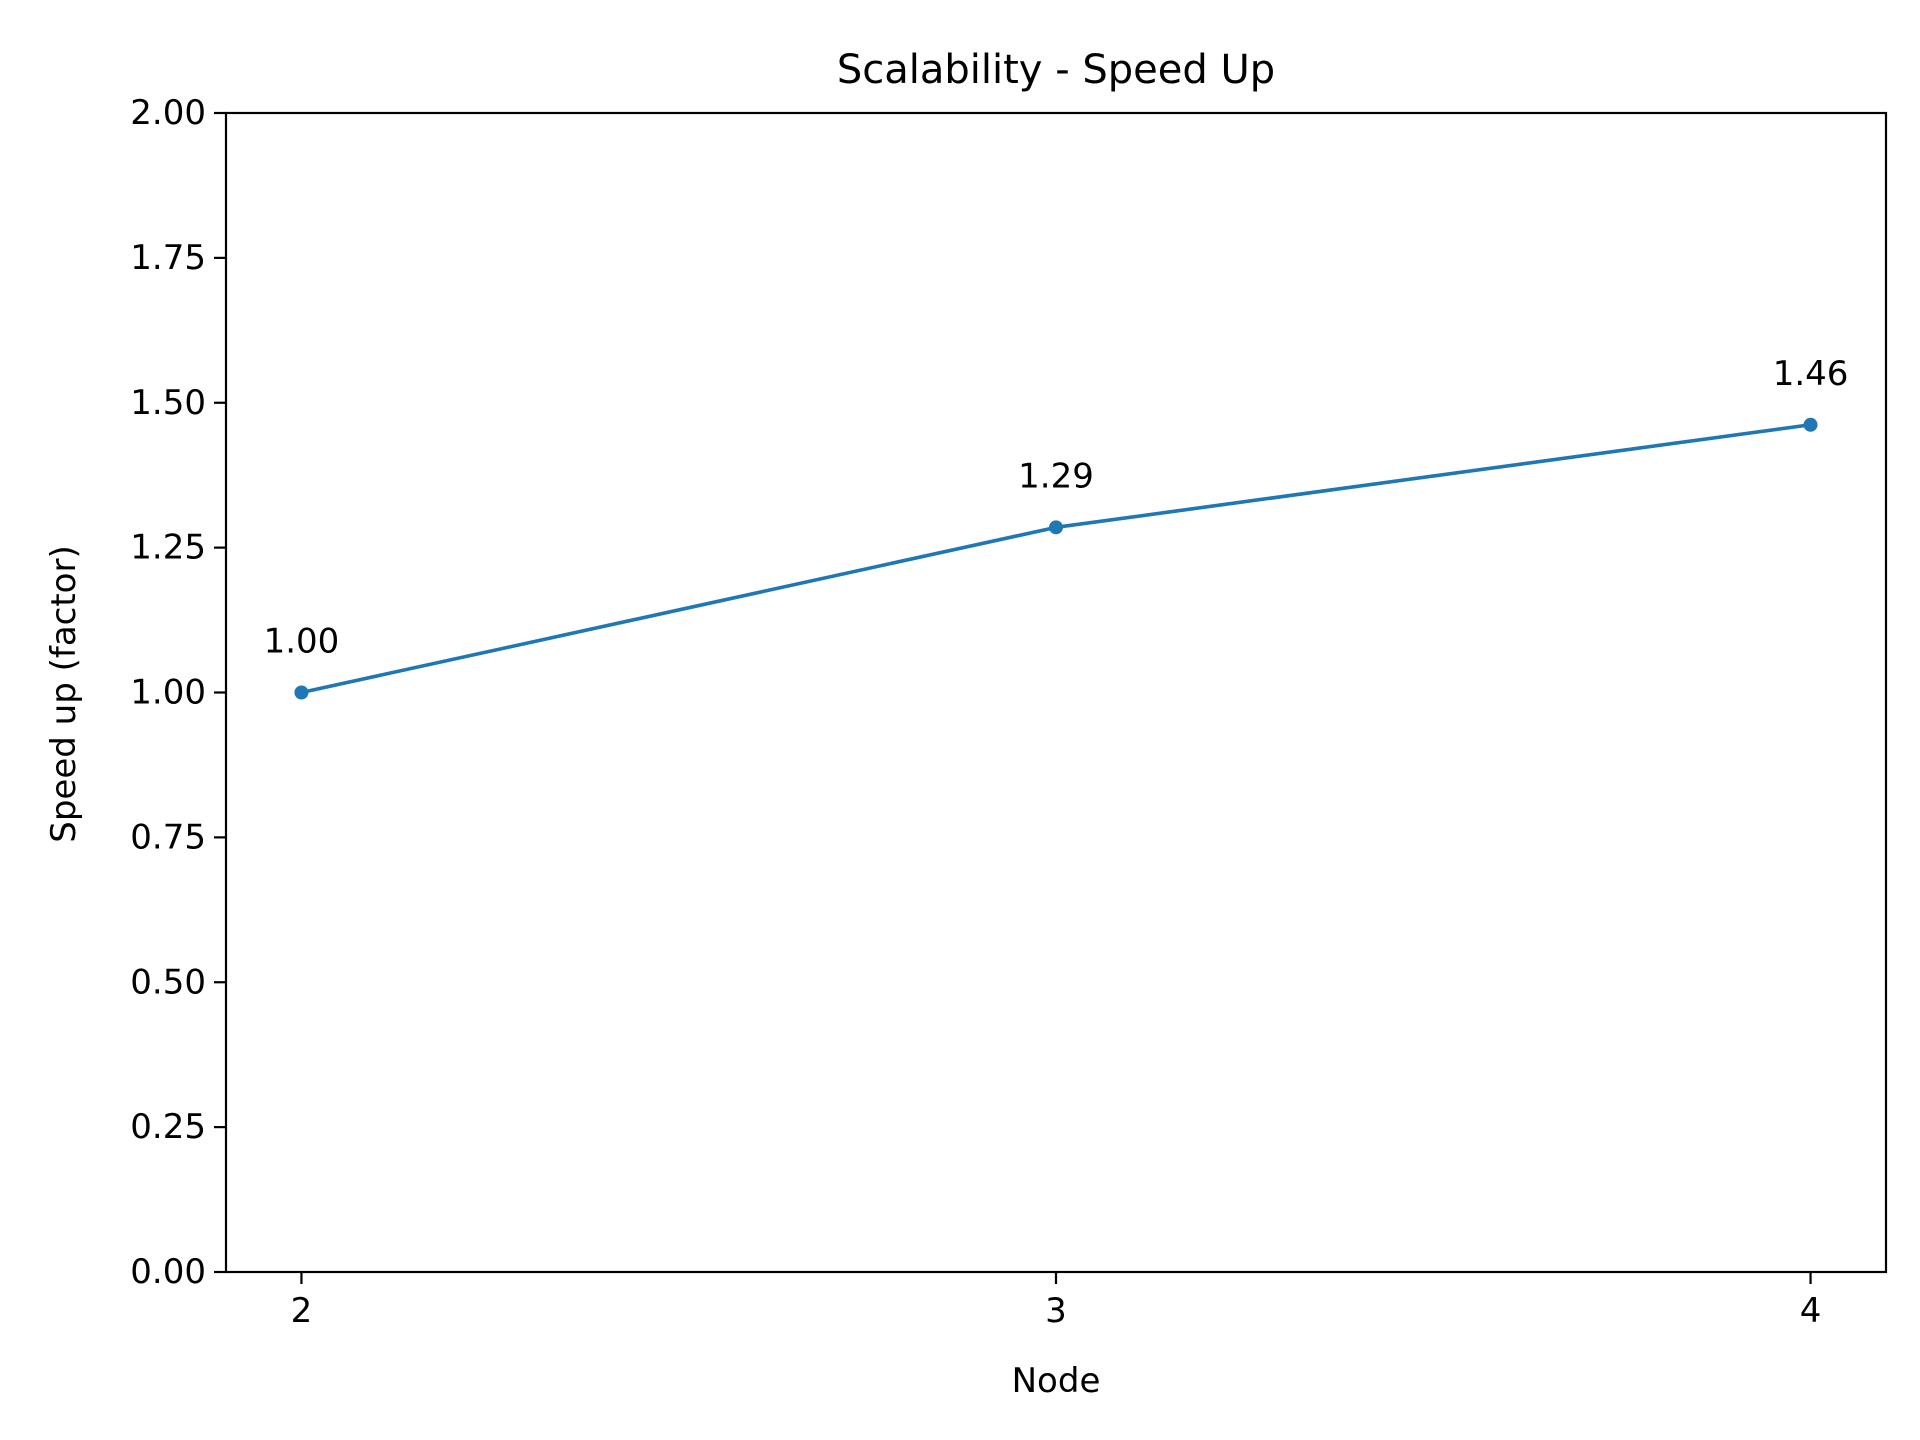 This screenshot has height=1440, width=1920. I want to click on x-tick-label: 3, so click(1056, 1311).